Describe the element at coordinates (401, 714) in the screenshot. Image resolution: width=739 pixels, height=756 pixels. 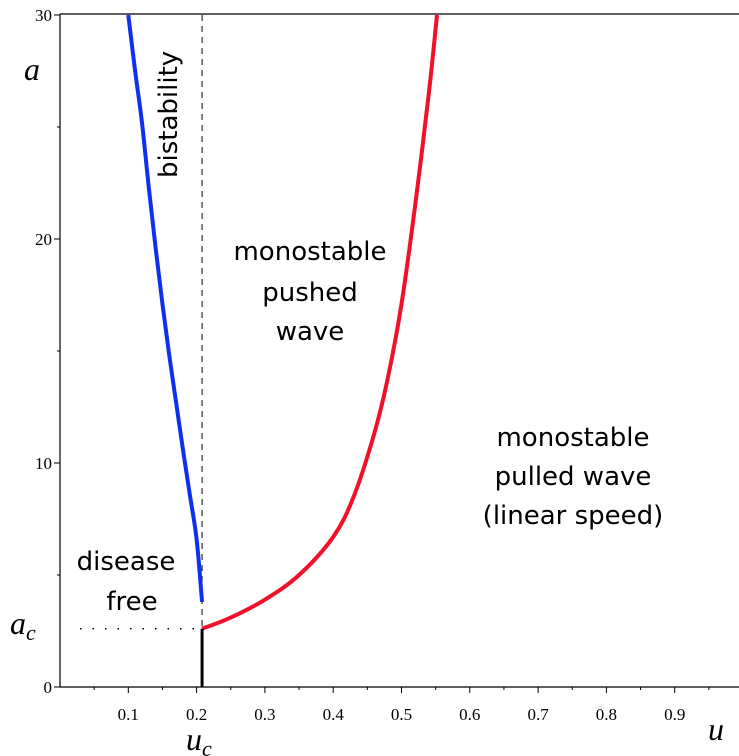
I see `x-tick-label: 0.5` at that location.